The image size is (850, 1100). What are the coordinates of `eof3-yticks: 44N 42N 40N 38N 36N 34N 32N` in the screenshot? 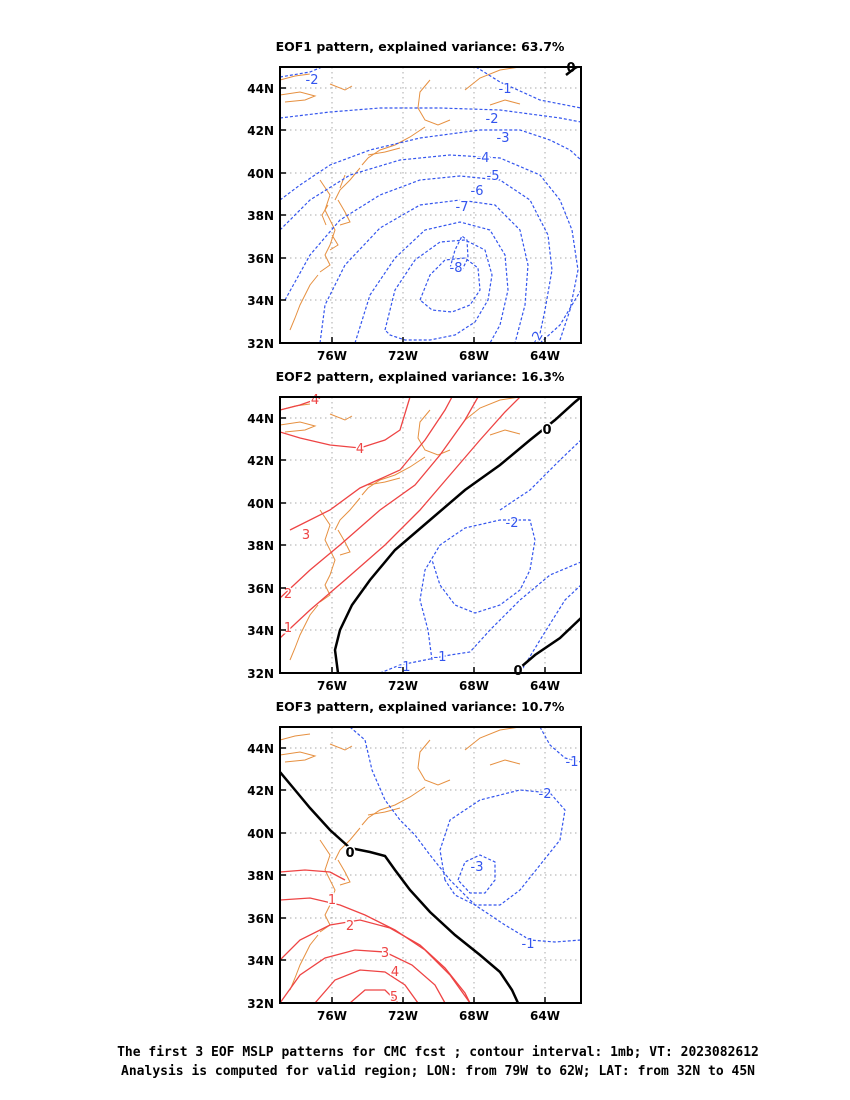 It's located at (260, 876).